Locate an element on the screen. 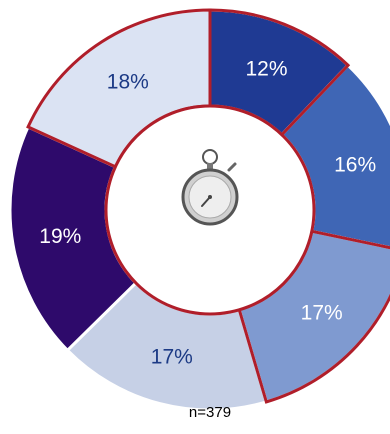 This screenshot has height=434, width=390. stopwatch-icon is located at coordinates (210, 187).